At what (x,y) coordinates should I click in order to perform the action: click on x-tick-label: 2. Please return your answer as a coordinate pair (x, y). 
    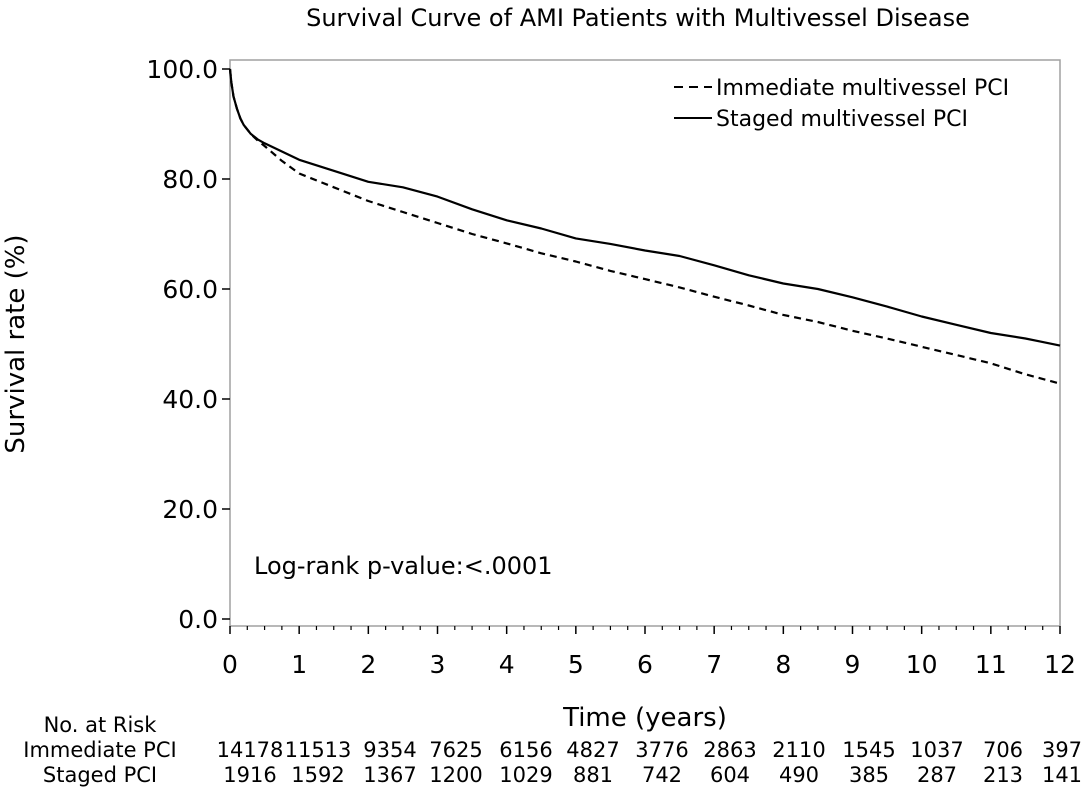
    Looking at the image, I should click on (368, 664).